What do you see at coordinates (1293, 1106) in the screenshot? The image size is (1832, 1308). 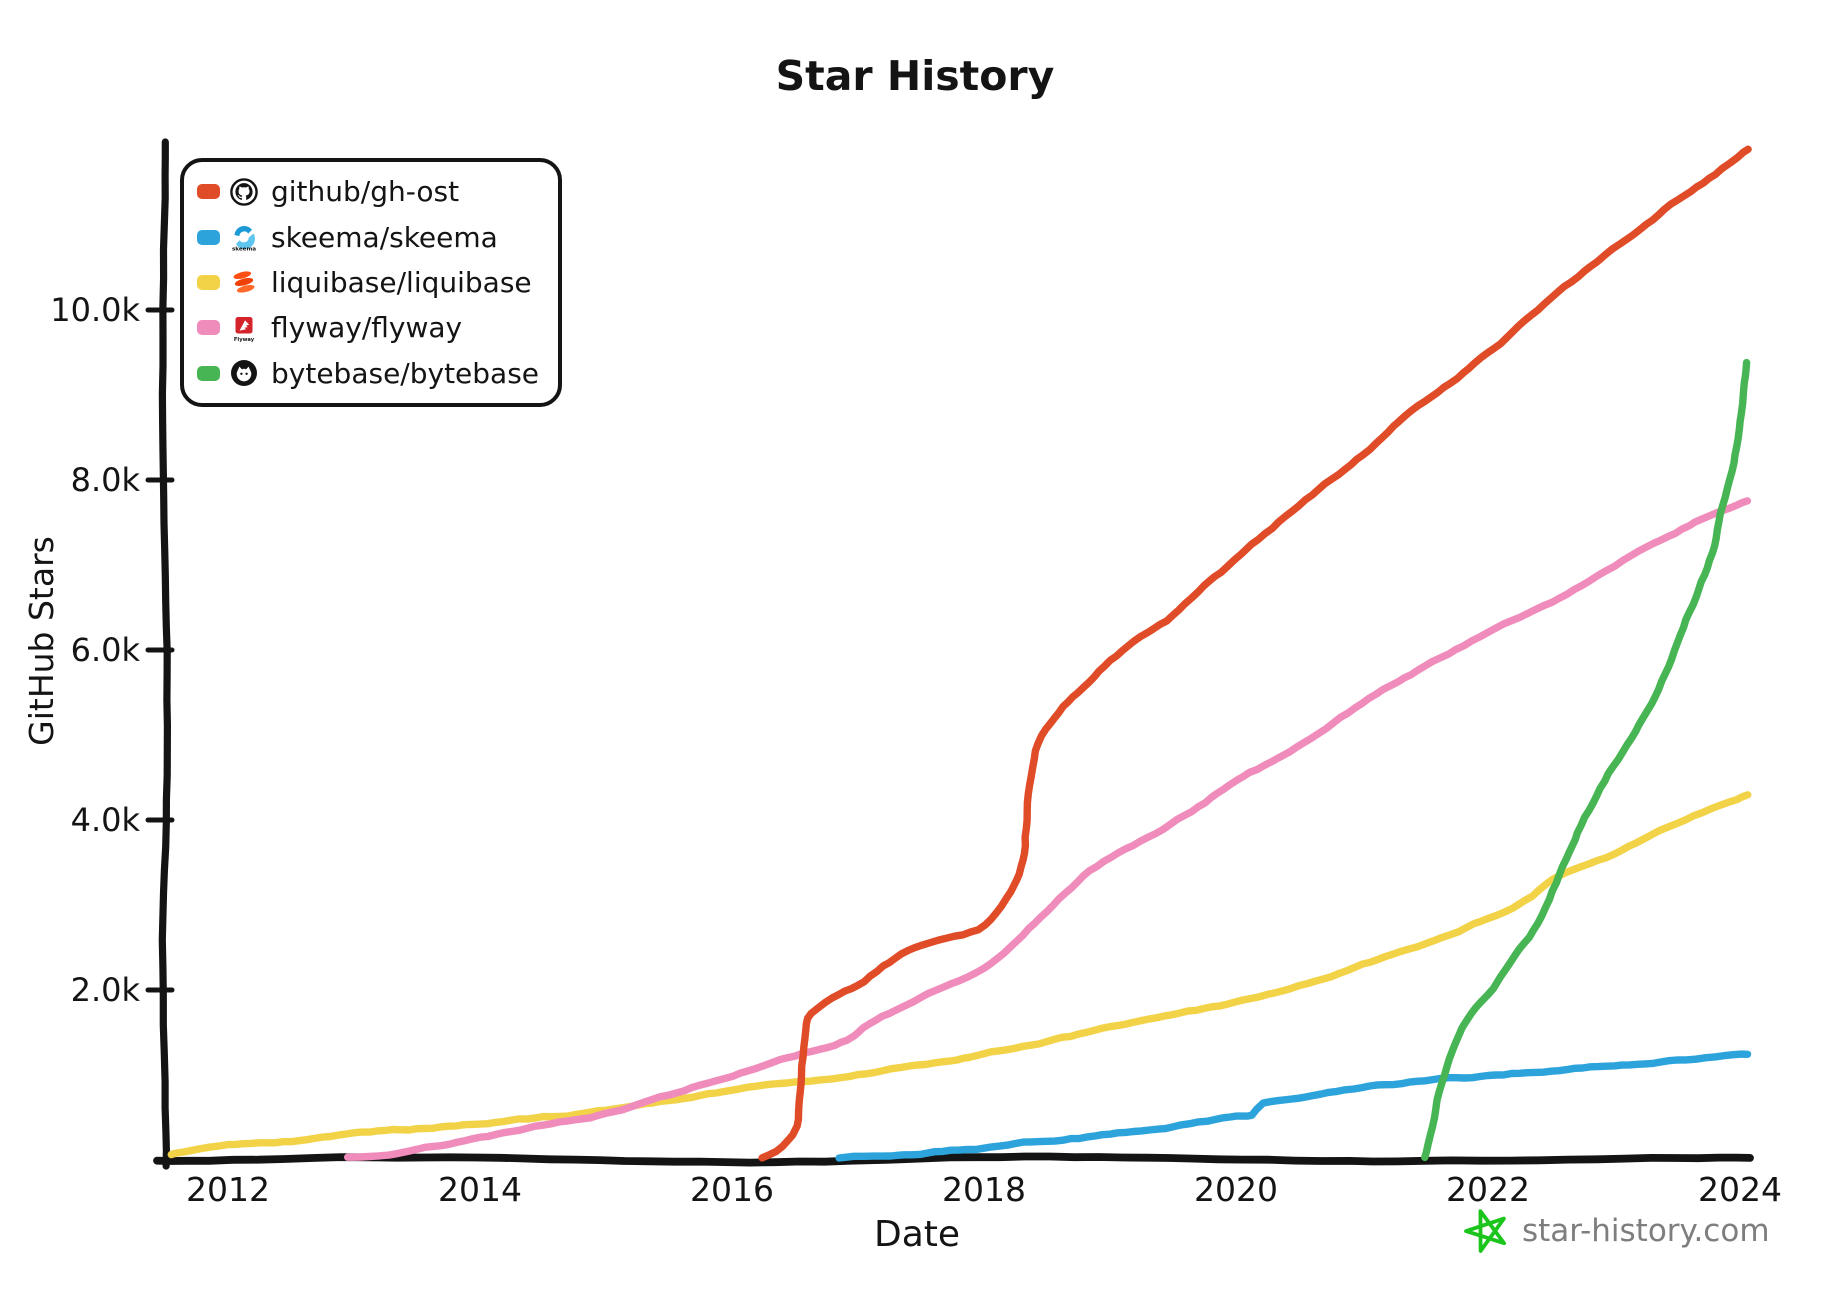 I see `series-line-skeema` at bounding box center [1293, 1106].